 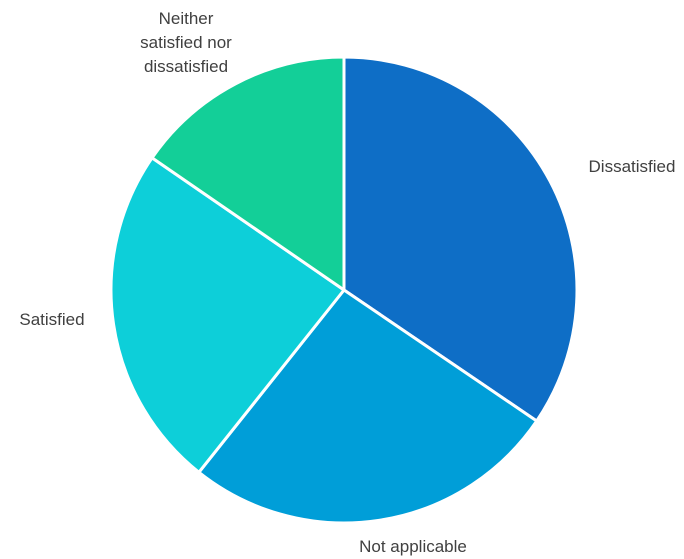 I want to click on slice-label-satisfied: Satisfied, so click(x=51, y=319).